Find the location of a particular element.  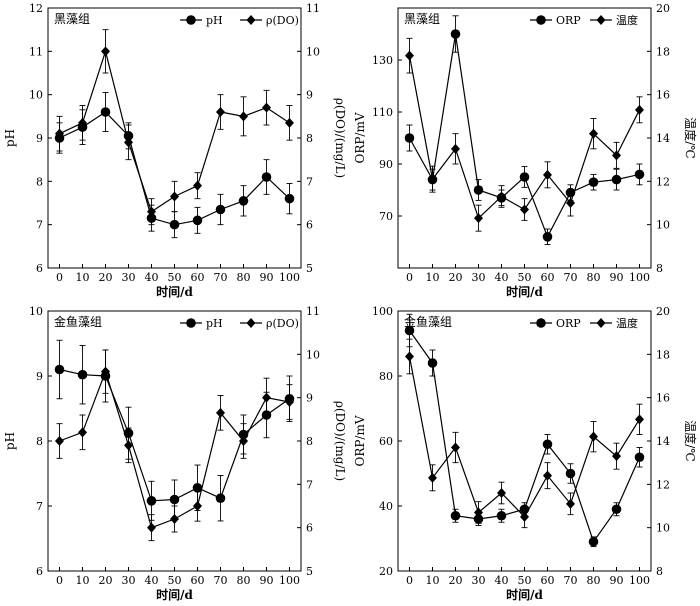

y-tick-label: 10 is located at coordinates (36, 95).